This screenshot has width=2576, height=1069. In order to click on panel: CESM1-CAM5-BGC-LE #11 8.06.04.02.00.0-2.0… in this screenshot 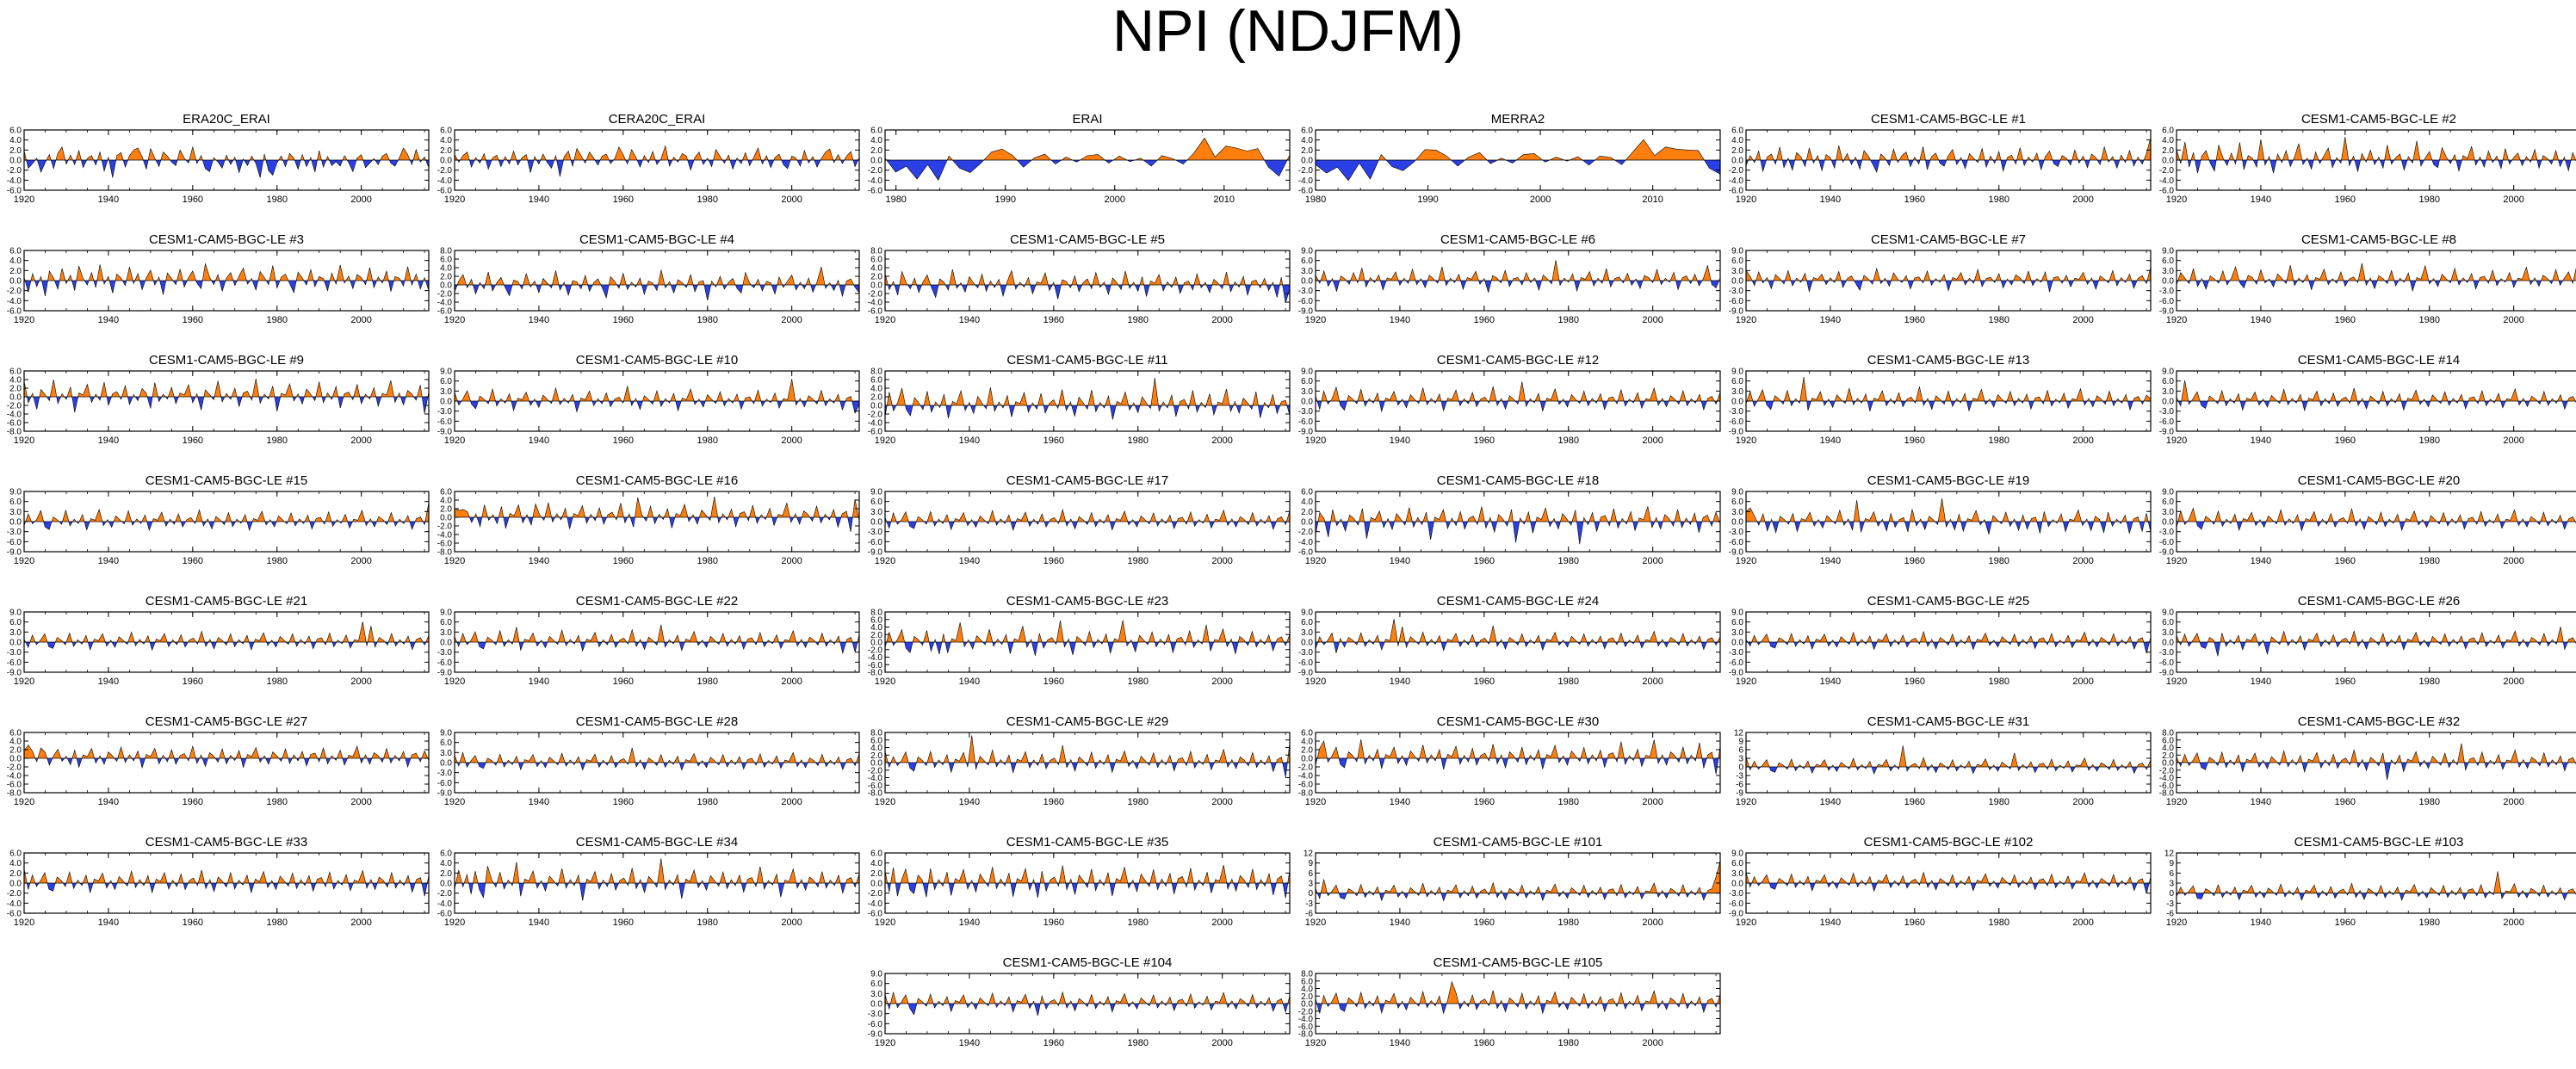, I will do `click(1079, 400)`.